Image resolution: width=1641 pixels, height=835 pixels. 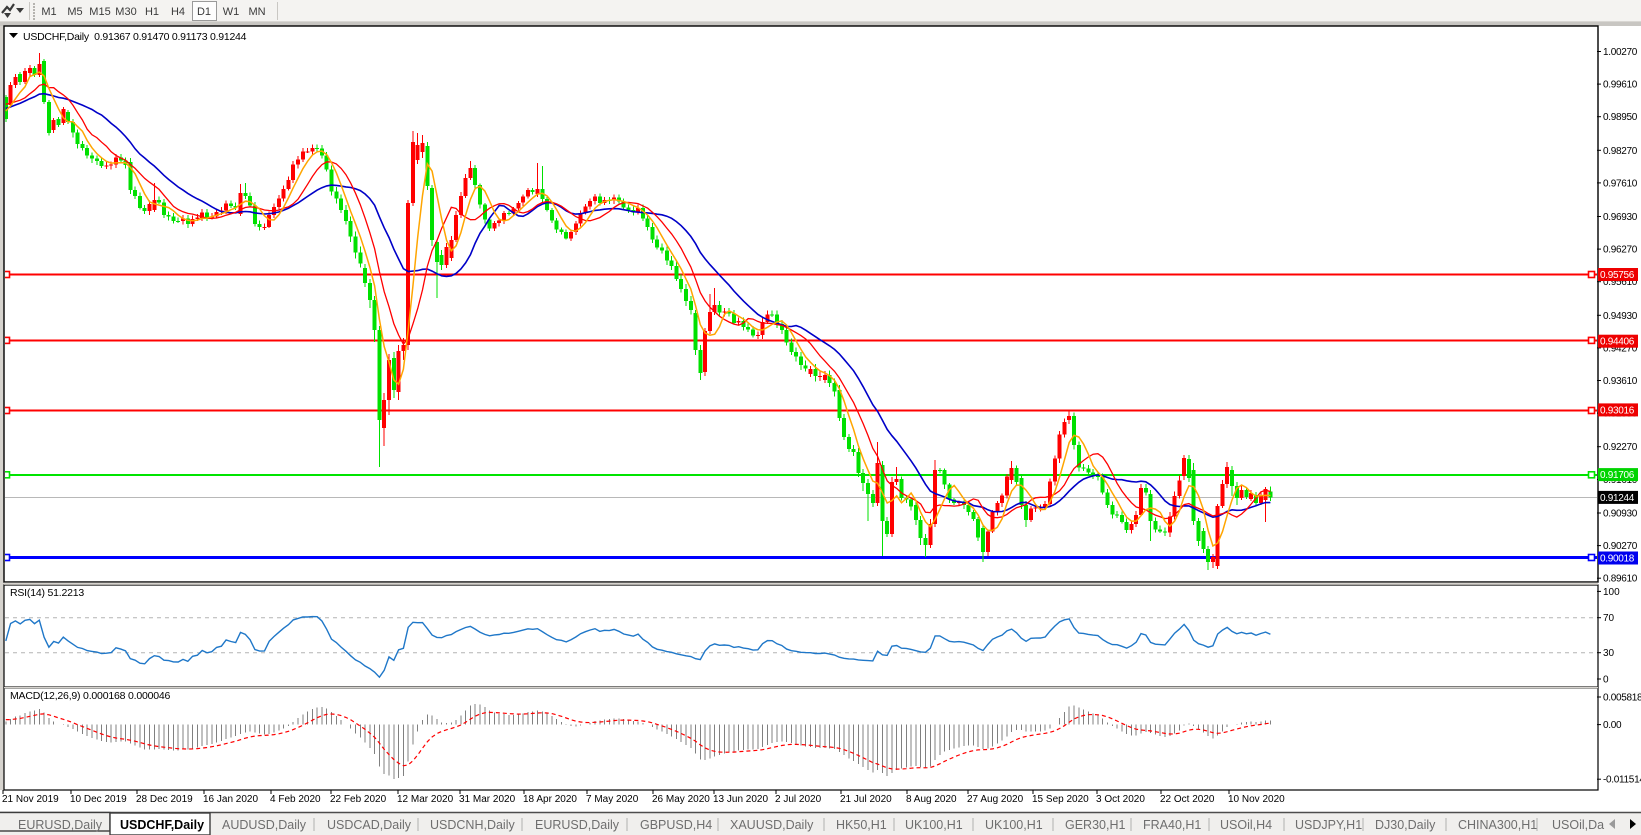 What do you see at coordinates (1620, 117) in the screenshot?
I see `svg-text: 0.98950` at bounding box center [1620, 117].